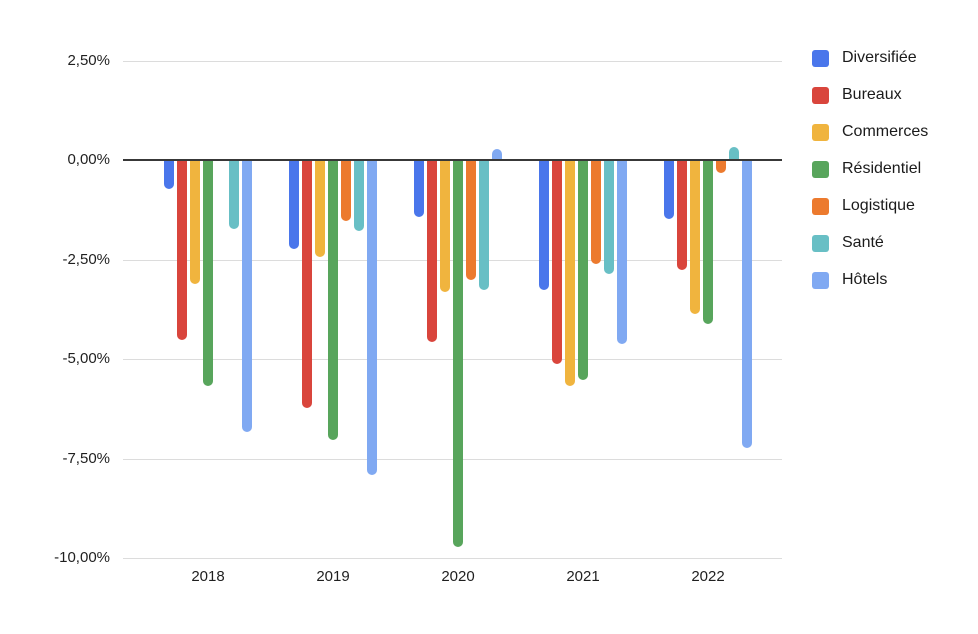 The image size is (978, 634). Describe the element at coordinates (458, 576) in the screenshot. I see `x-tick-label: 2020` at that location.